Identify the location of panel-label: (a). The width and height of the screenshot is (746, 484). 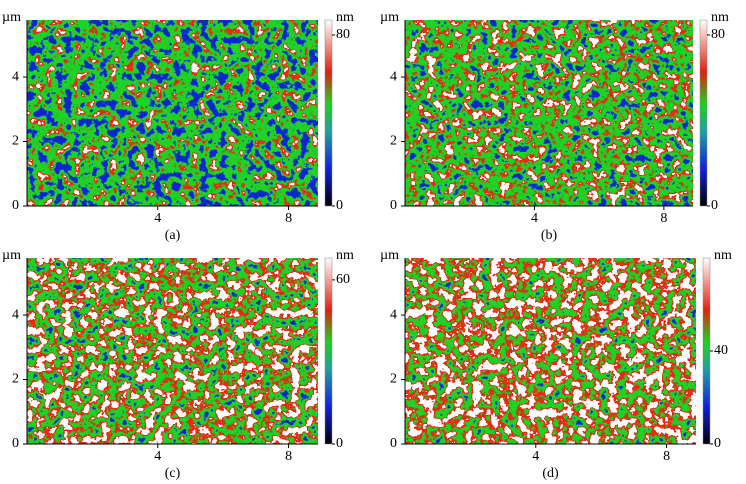
(173, 235).